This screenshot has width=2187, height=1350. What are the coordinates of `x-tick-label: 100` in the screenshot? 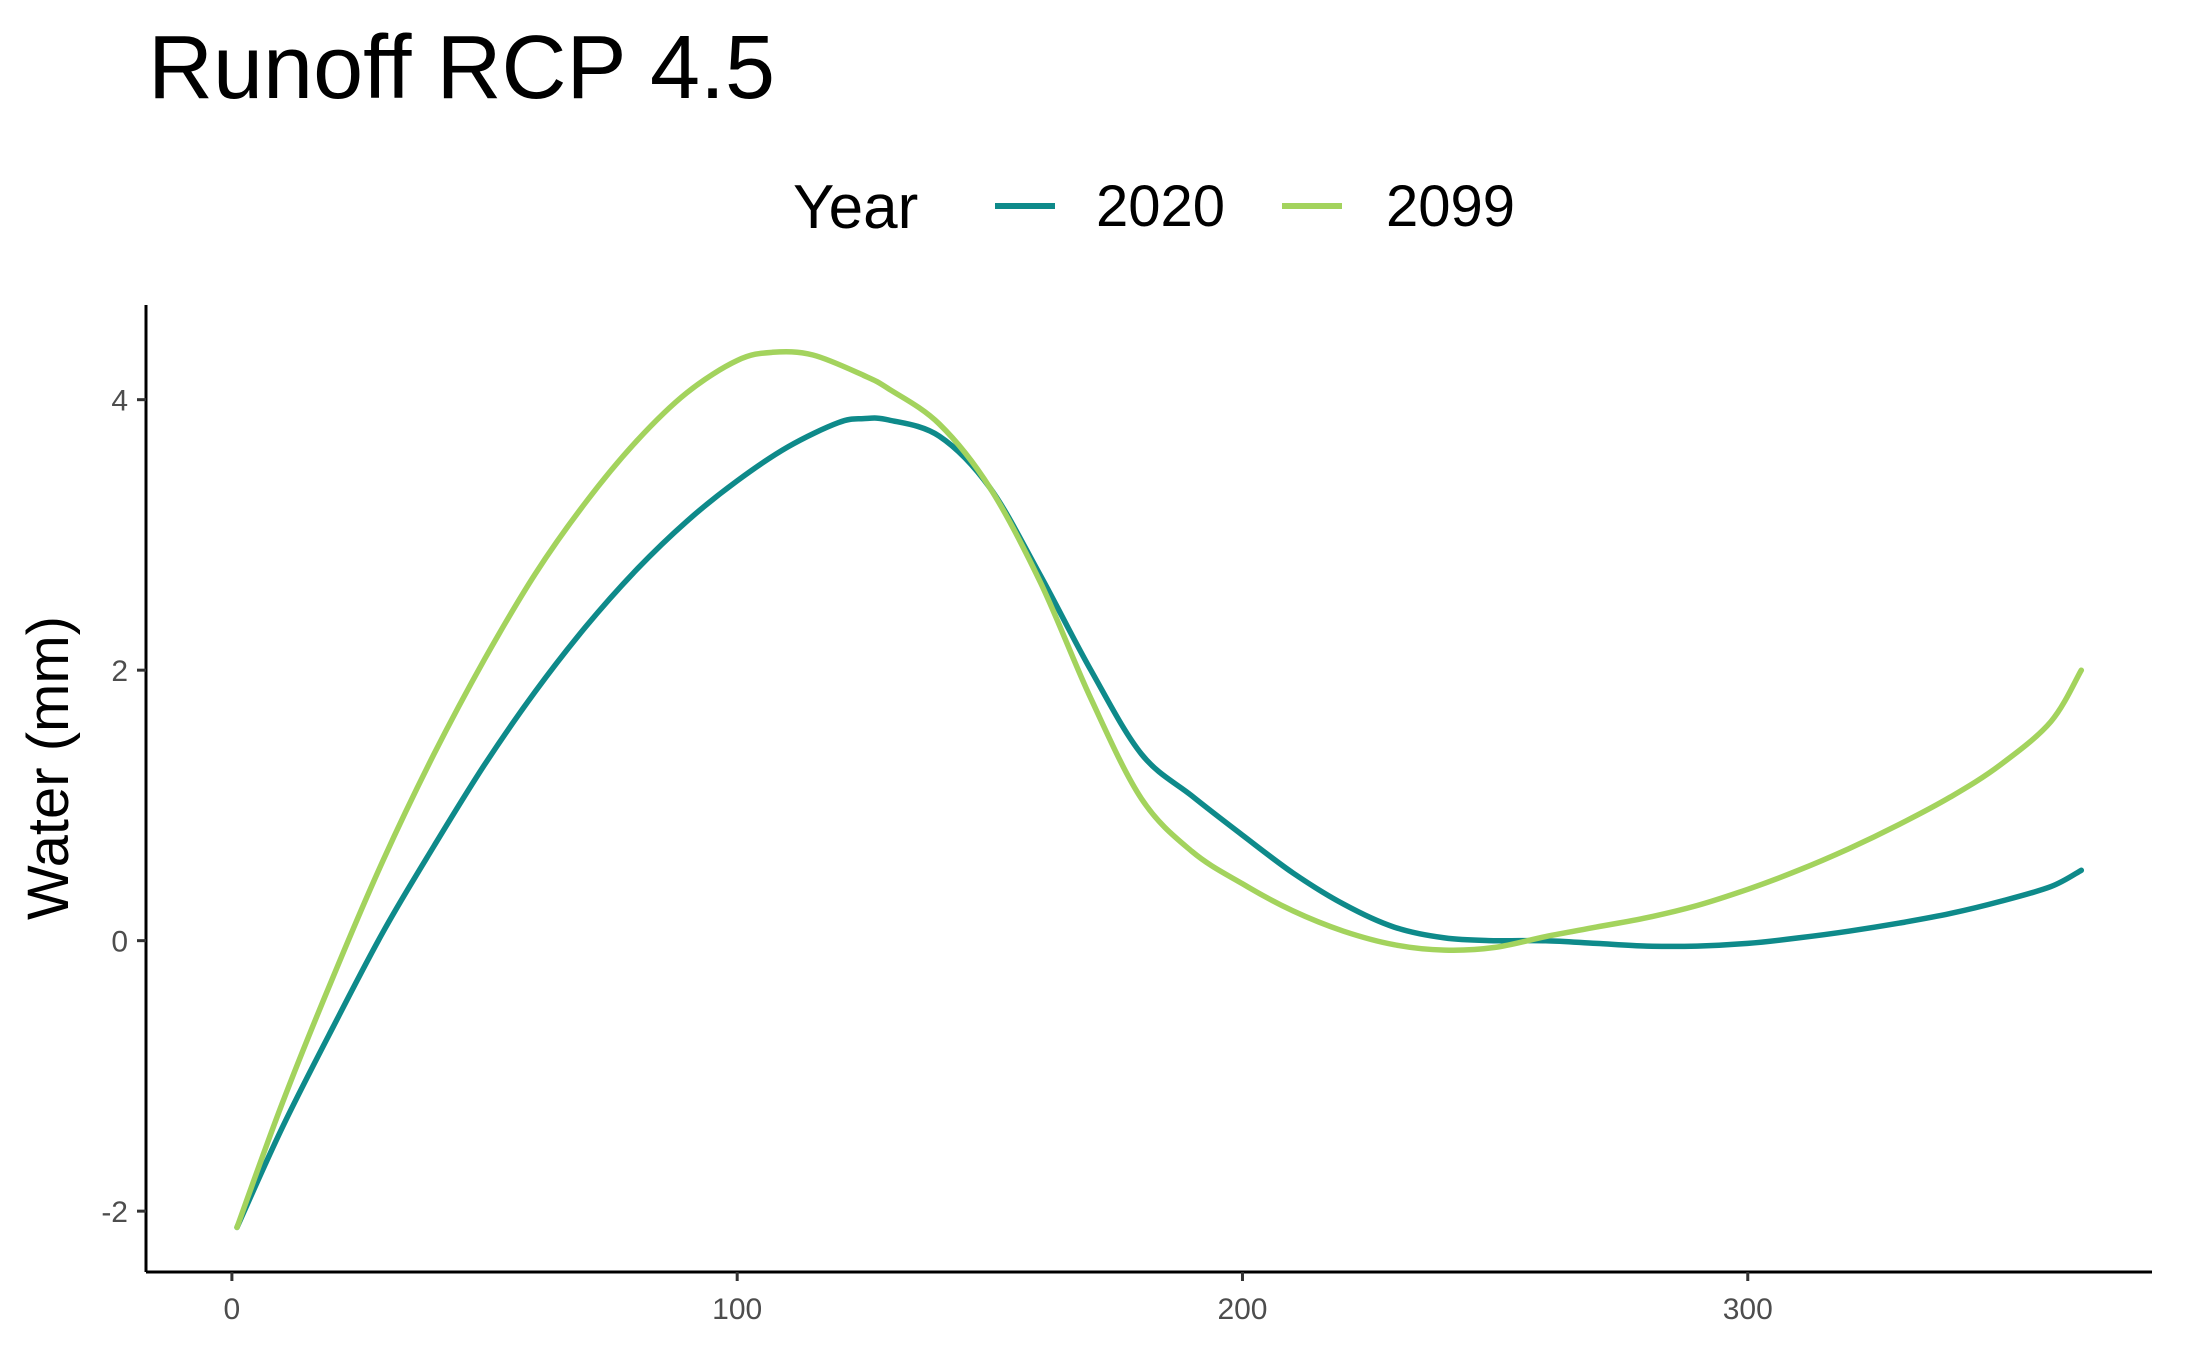 It's located at (737, 1309).